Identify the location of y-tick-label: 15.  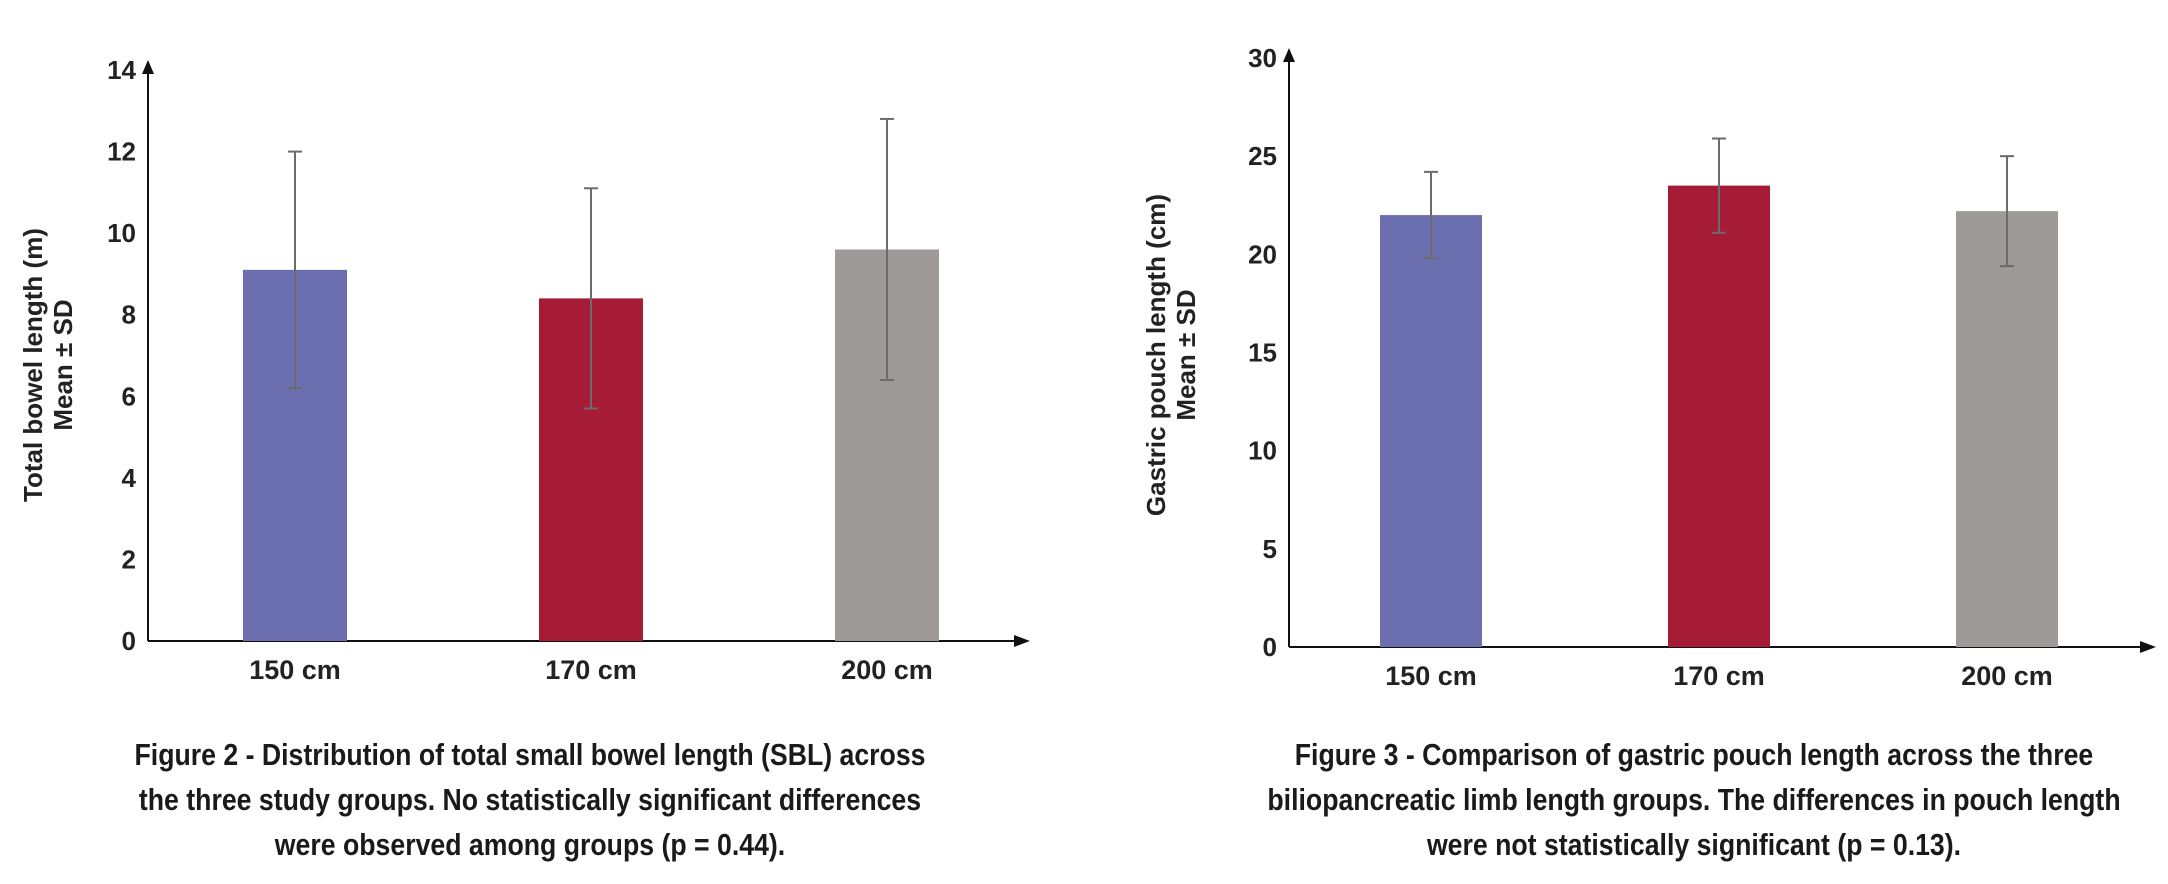
(1262, 353).